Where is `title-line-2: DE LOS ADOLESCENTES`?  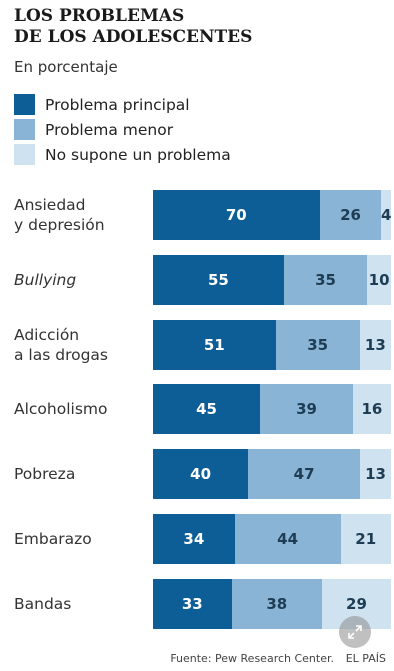
title-line-2: DE LOS ADOLESCENTES is located at coordinates (133, 37).